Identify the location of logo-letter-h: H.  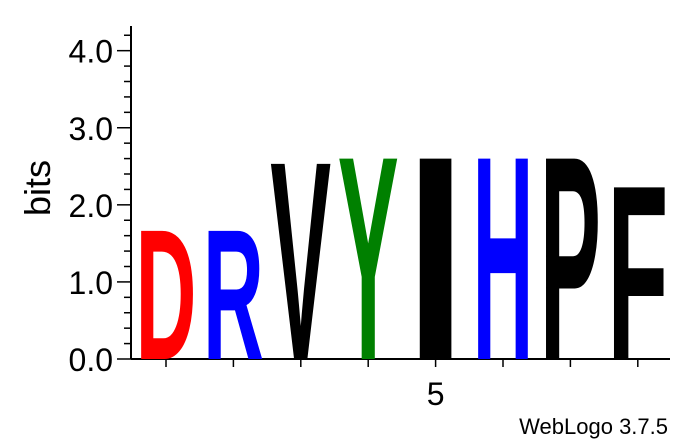
(503, 259).